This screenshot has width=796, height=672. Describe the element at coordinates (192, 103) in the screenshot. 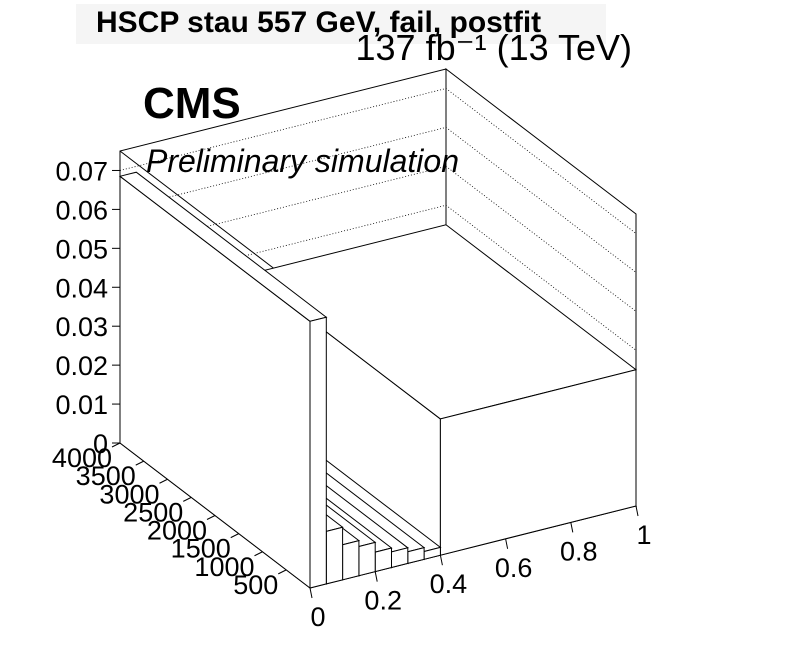

I see `cms-label: CMS` at that location.